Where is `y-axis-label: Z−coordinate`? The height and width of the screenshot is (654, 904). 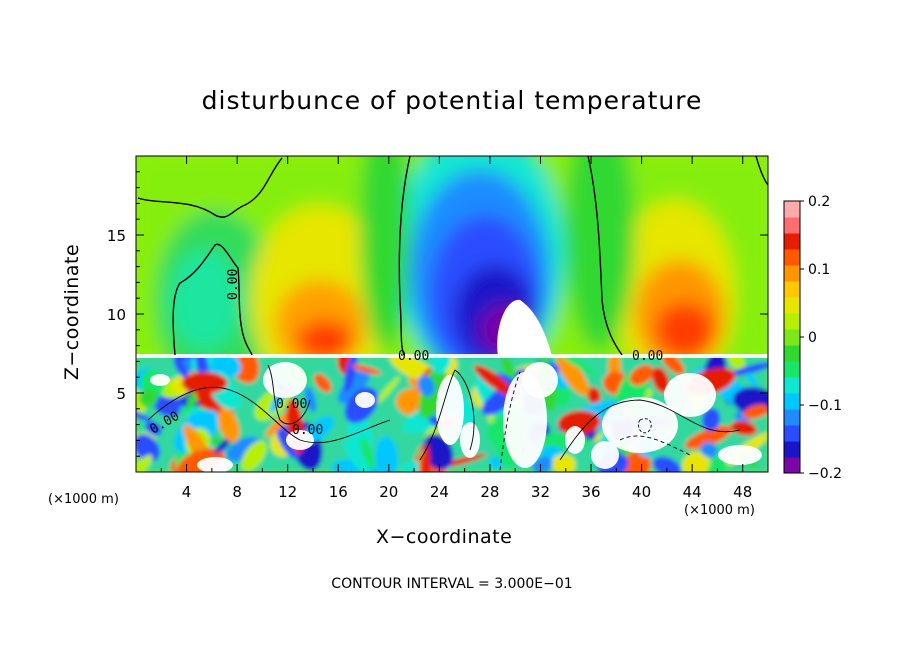
y-axis-label: Z−coordinate is located at coordinates (72, 312).